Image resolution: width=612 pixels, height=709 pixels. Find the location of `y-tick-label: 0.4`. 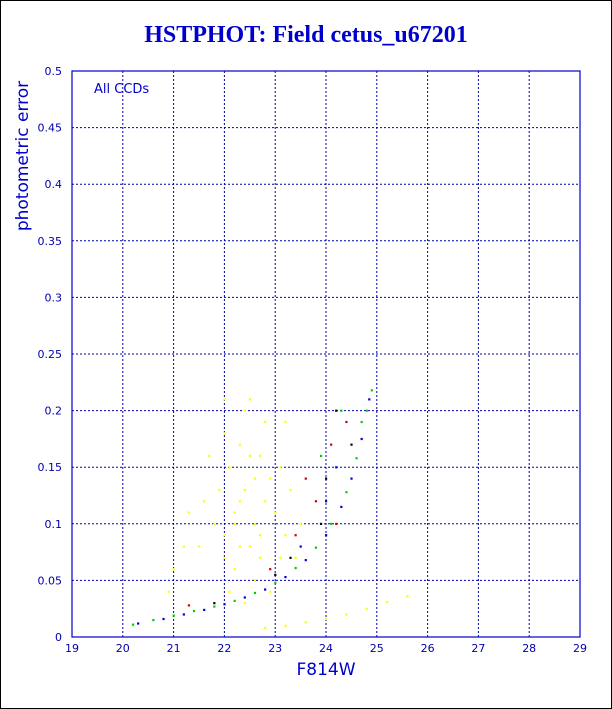

y-tick-label: 0.4 is located at coordinates (54, 184).